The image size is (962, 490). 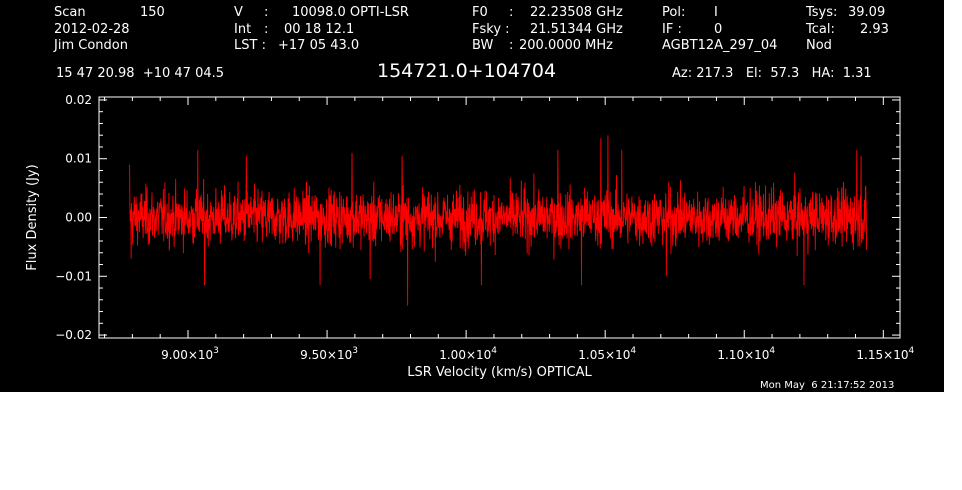 What do you see at coordinates (607, 354) in the screenshot?
I see `x-tick-label: 1.05×10⁴` at bounding box center [607, 354].